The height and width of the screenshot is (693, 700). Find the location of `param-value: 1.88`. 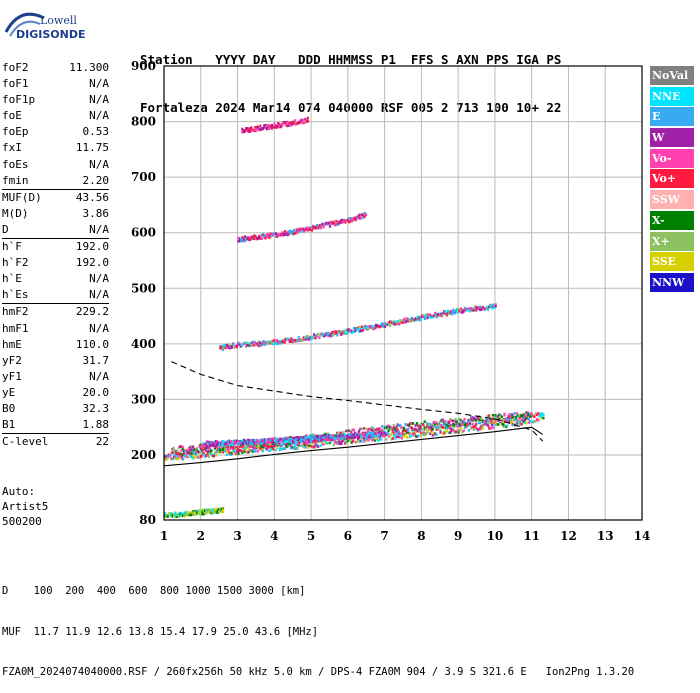

param-value: 1.88 is located at coordinates (96, 425).